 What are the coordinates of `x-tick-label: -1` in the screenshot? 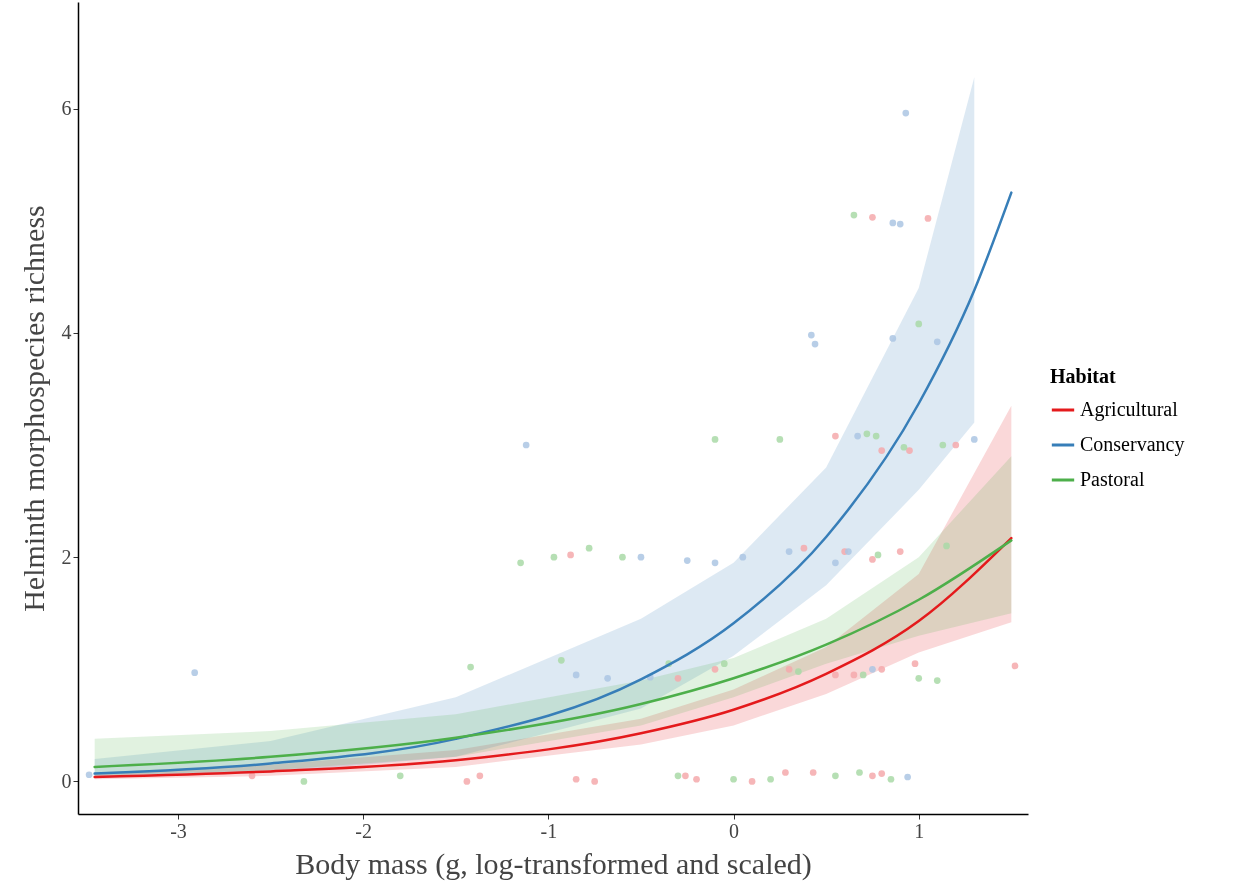 It's located at (549, 830).